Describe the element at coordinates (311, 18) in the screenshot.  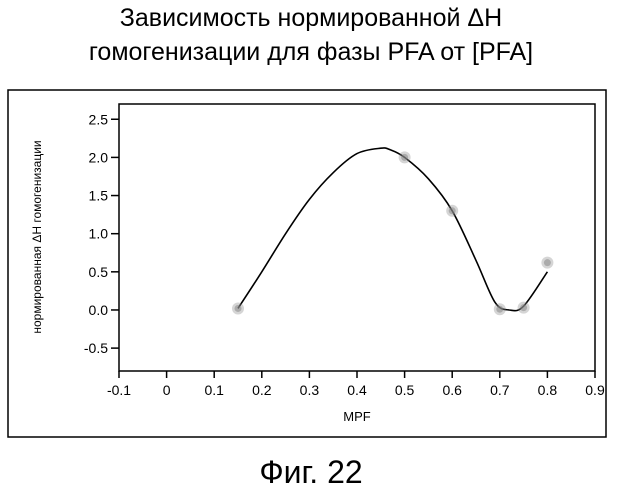
I see `chart-title-line-1: Зависимость нормированной ΔН` at that location.